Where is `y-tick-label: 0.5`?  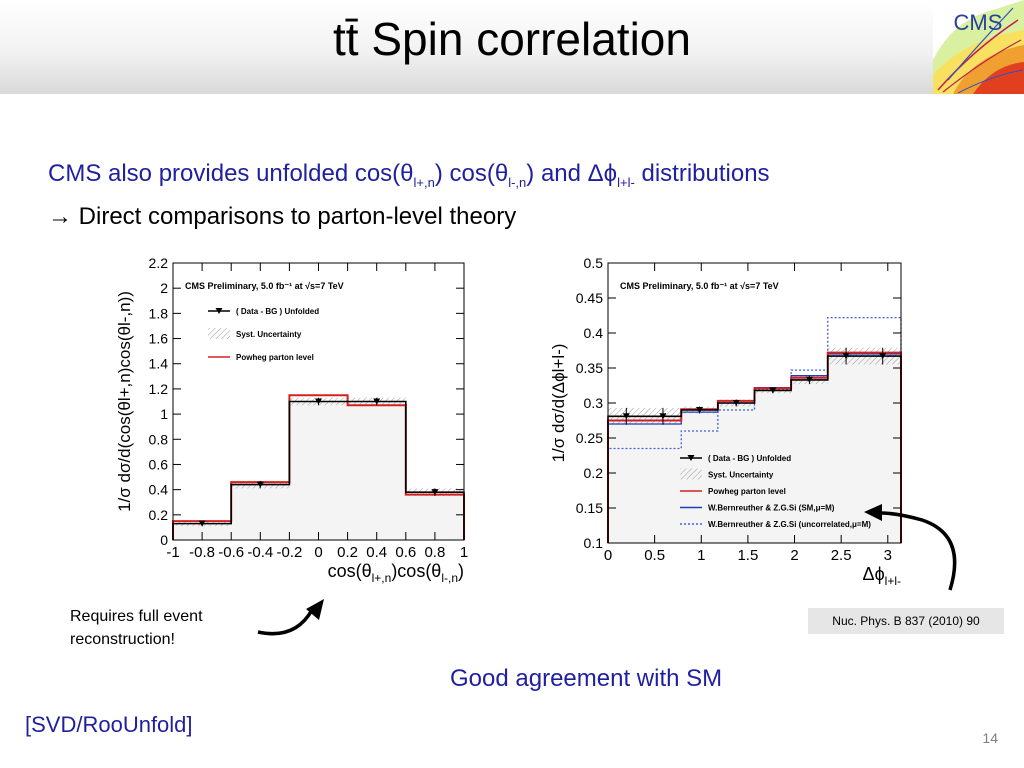
y-tick-label: 0.5 is located at coordinates (594, 263).